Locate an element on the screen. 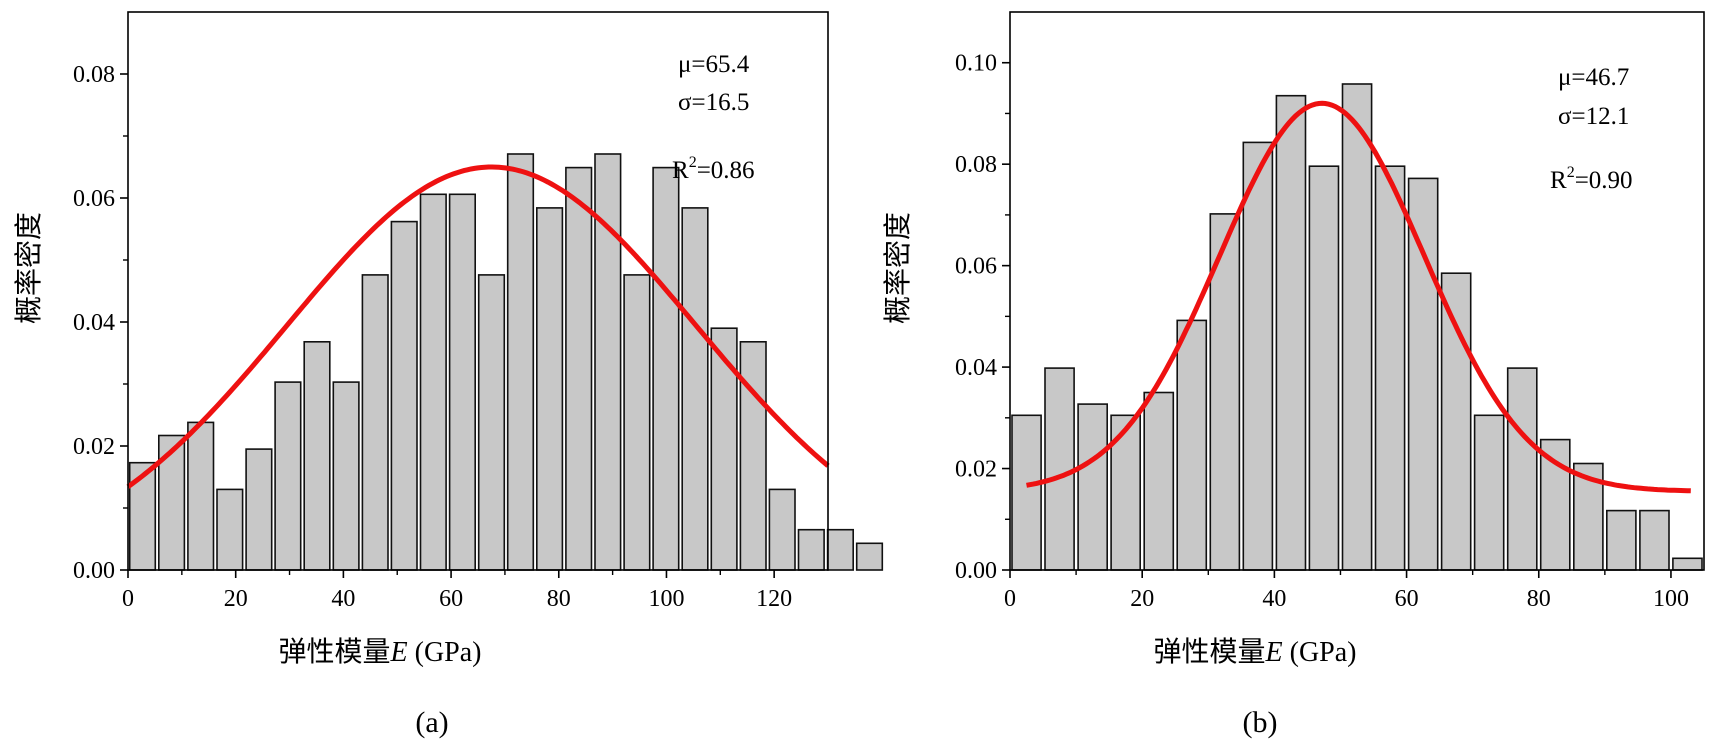 The image size is (1713, 743). y-tick-label: 0.10 is located at coordinates (976, 64).